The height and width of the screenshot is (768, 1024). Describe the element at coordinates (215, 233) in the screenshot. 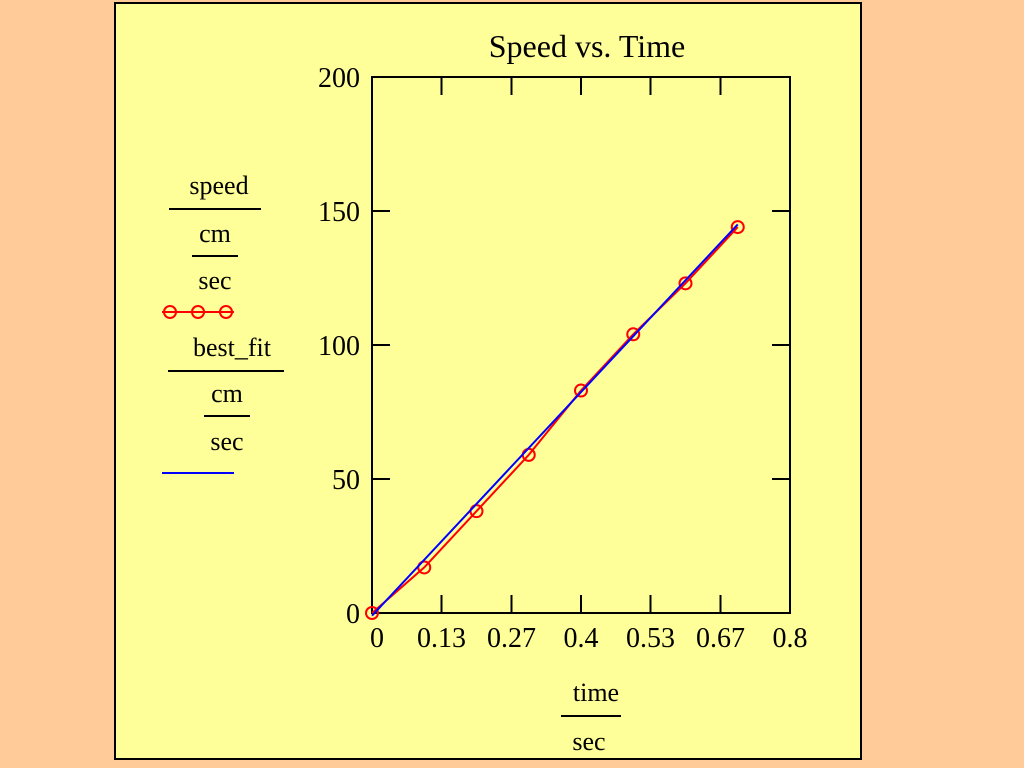

I see `y-label-speed-unit-top: cm` at that location.